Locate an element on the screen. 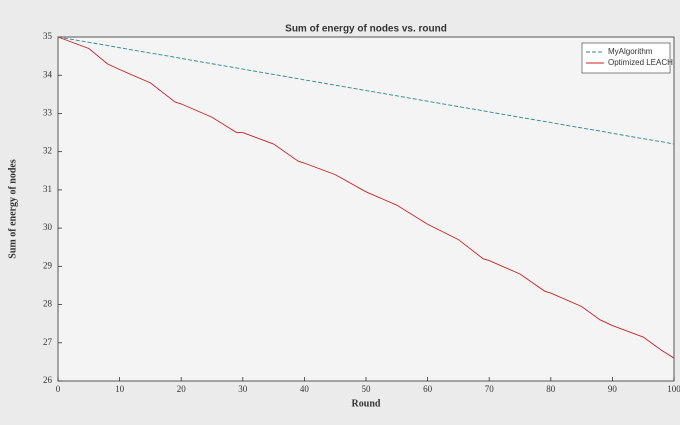 The image size is (680, 425). y-axis-label: Sum of energy of nodes is located at coordinates (12, 209).